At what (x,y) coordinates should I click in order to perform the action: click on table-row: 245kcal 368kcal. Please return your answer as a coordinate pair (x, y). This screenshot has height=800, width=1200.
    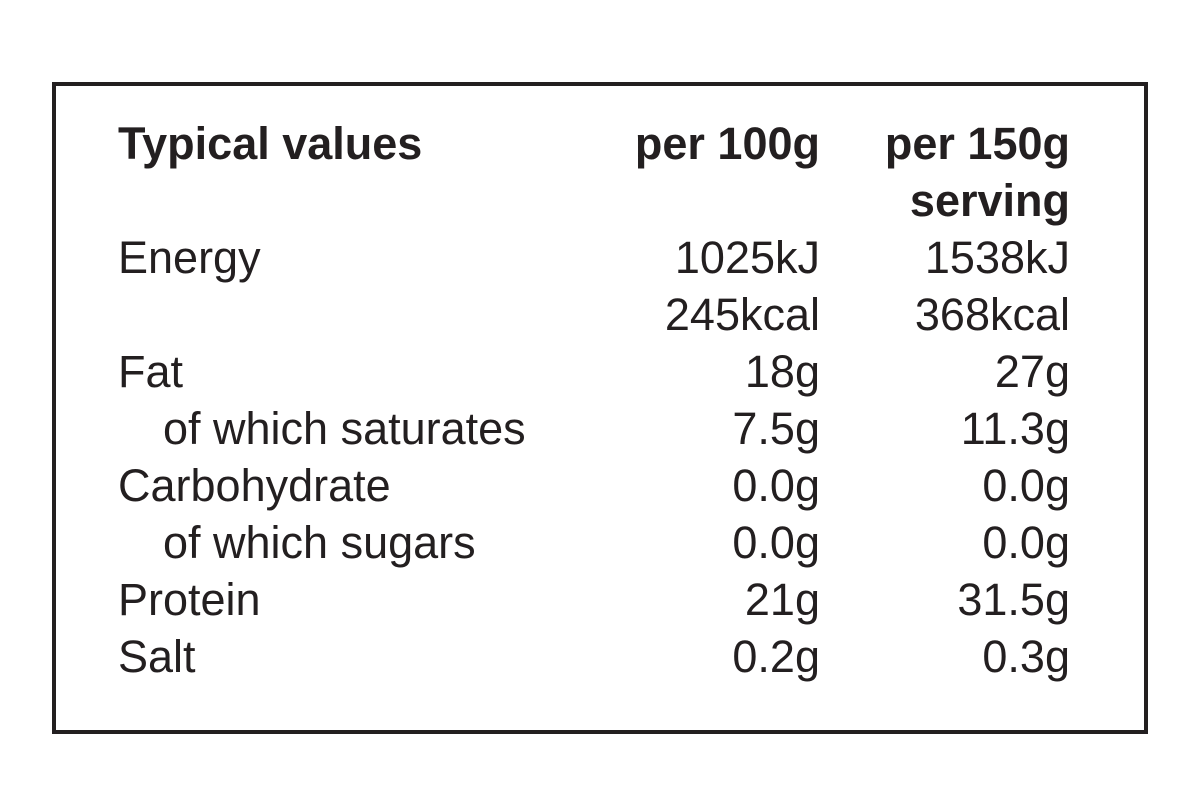
    Looking at the image, I should click on (631, 314).